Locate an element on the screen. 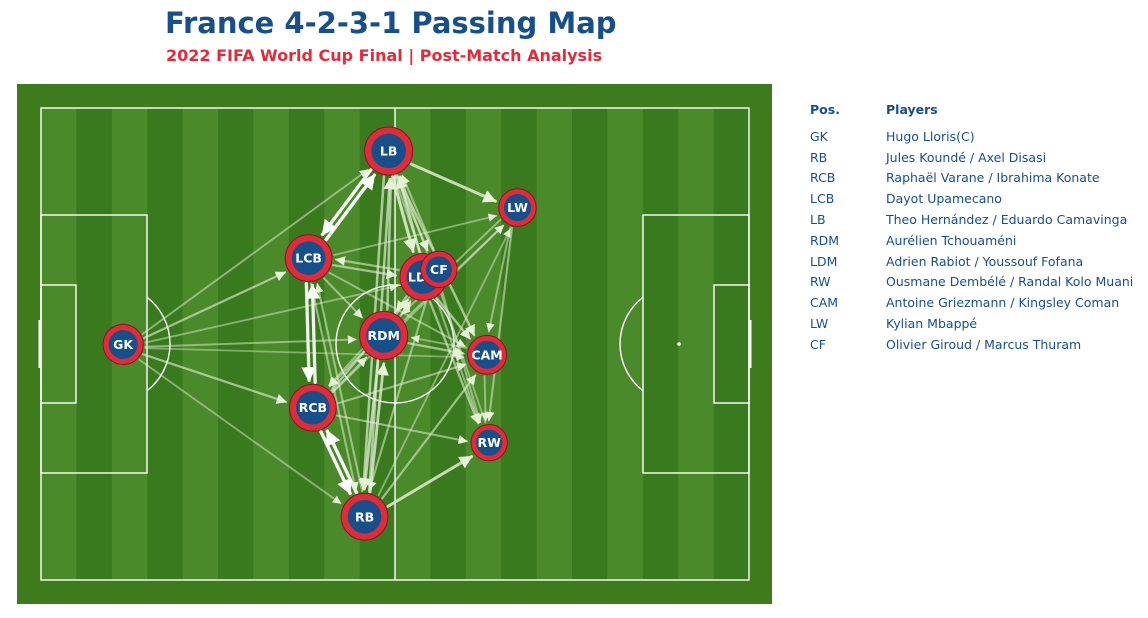  left-penalty-arc is located at coordinates (158, 344).